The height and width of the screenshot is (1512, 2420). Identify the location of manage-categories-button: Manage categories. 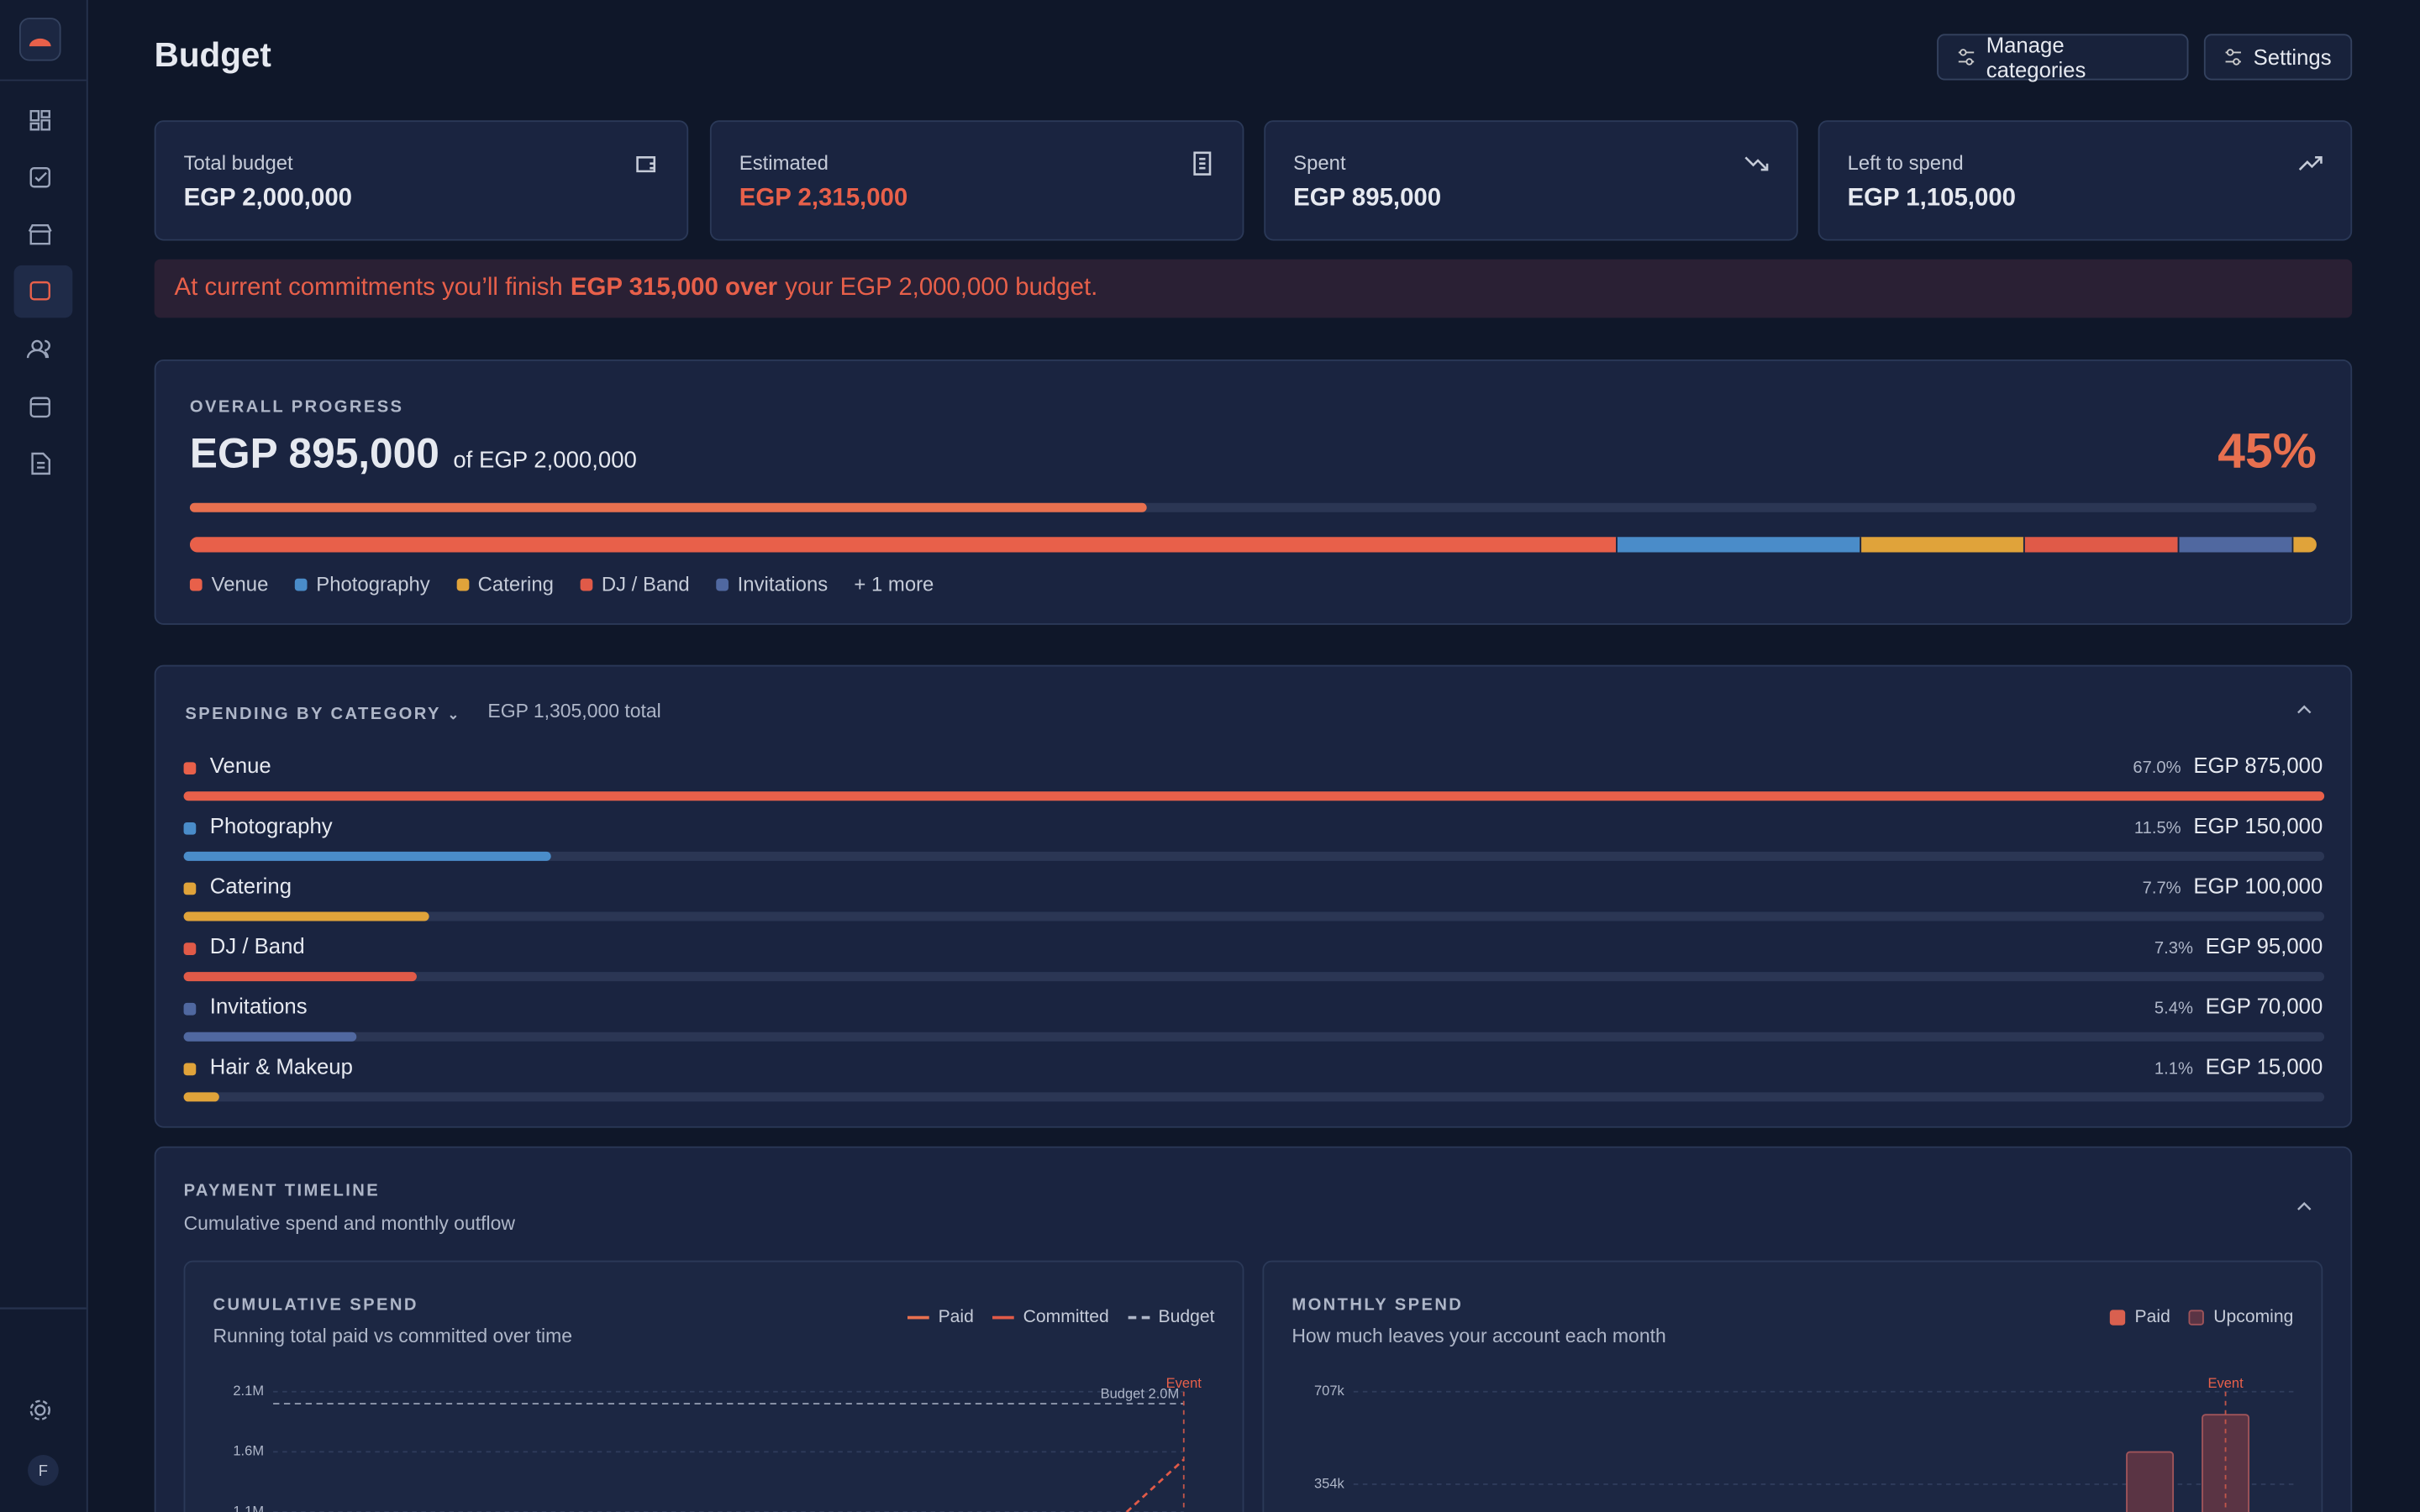
(2063, 57).